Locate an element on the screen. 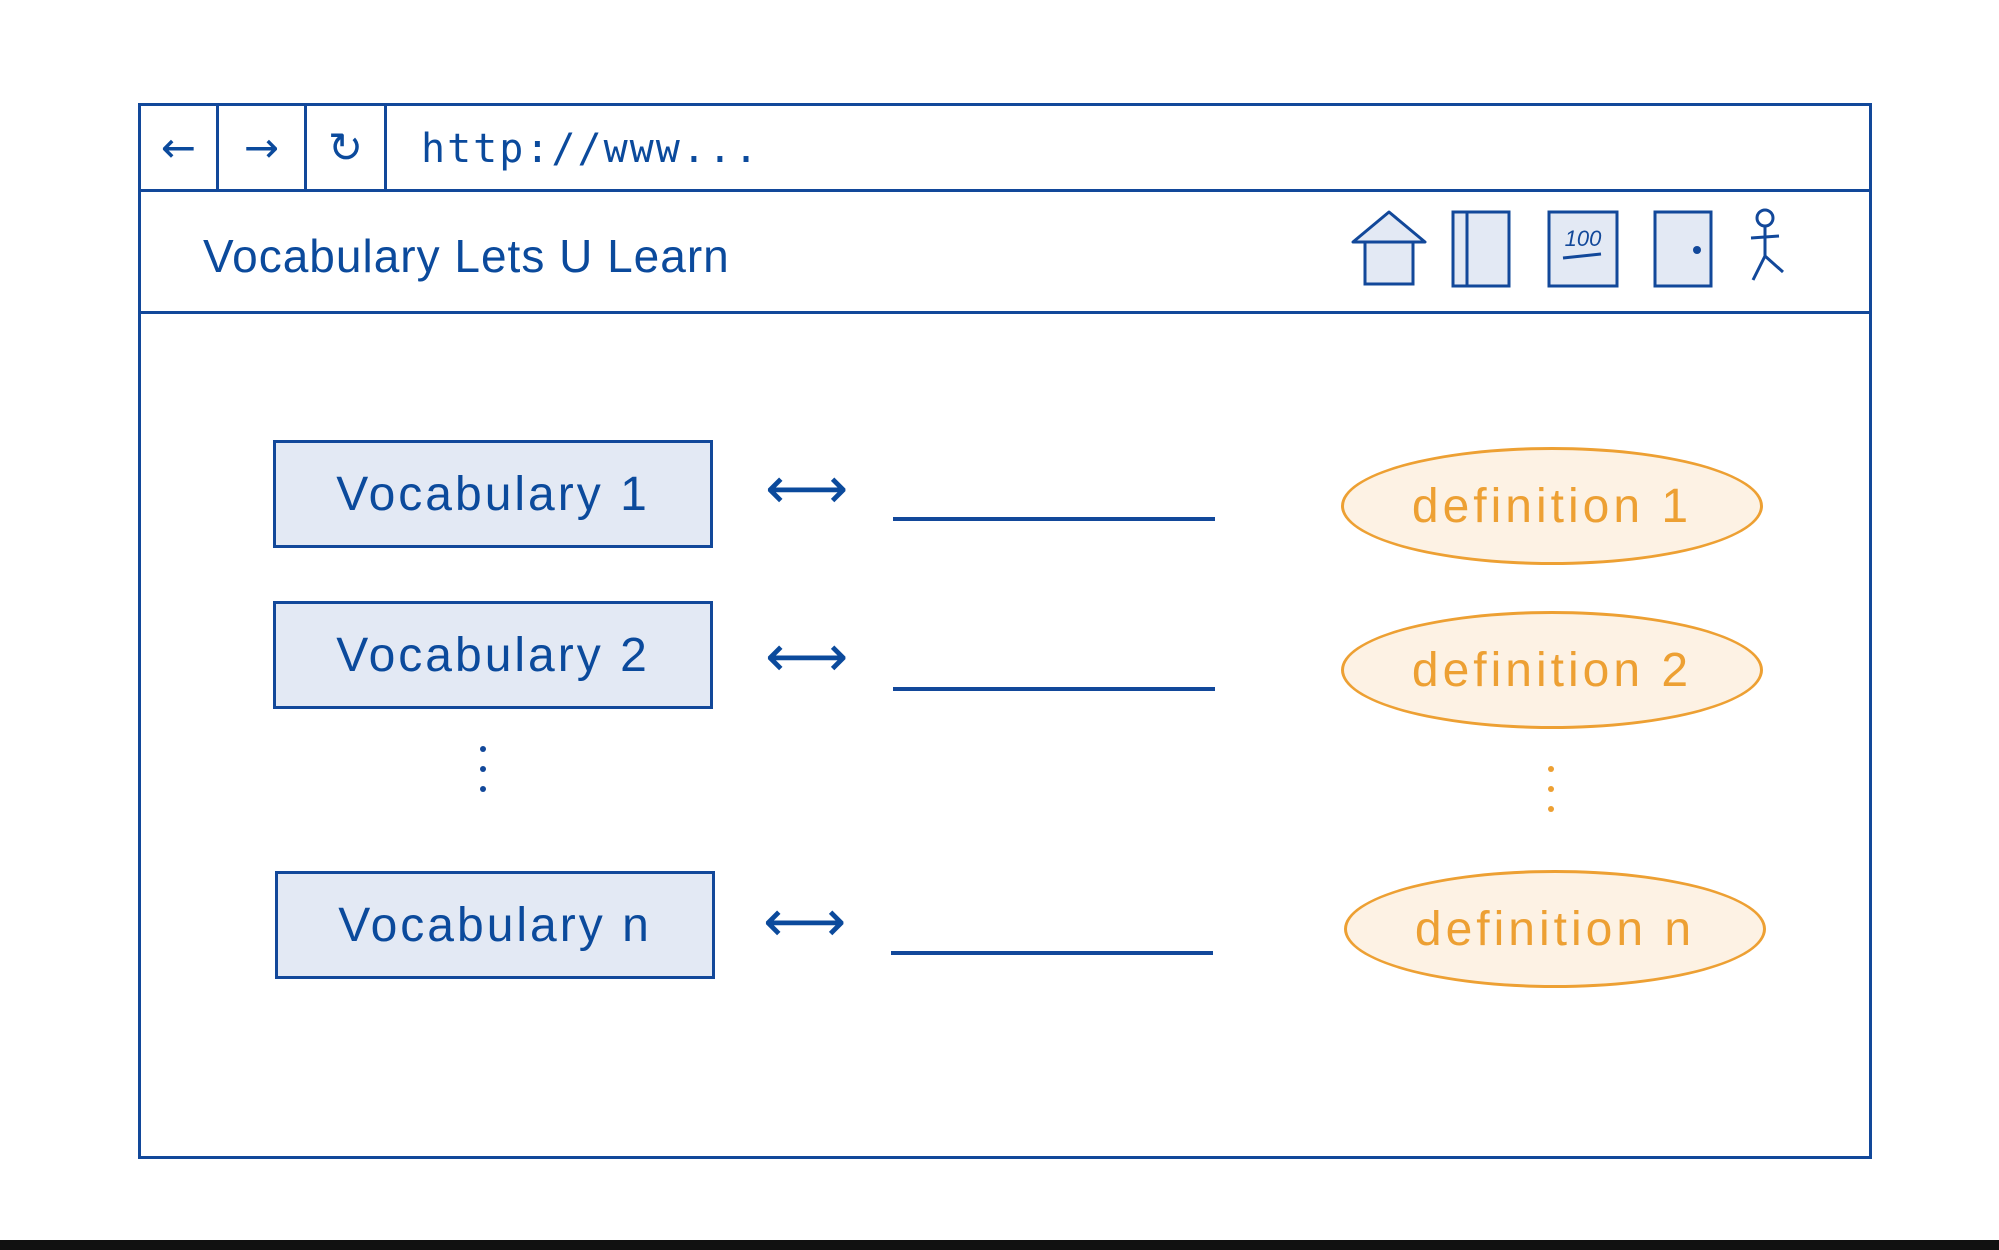  vocab-more-indicator is located at coordinates (483, 769).